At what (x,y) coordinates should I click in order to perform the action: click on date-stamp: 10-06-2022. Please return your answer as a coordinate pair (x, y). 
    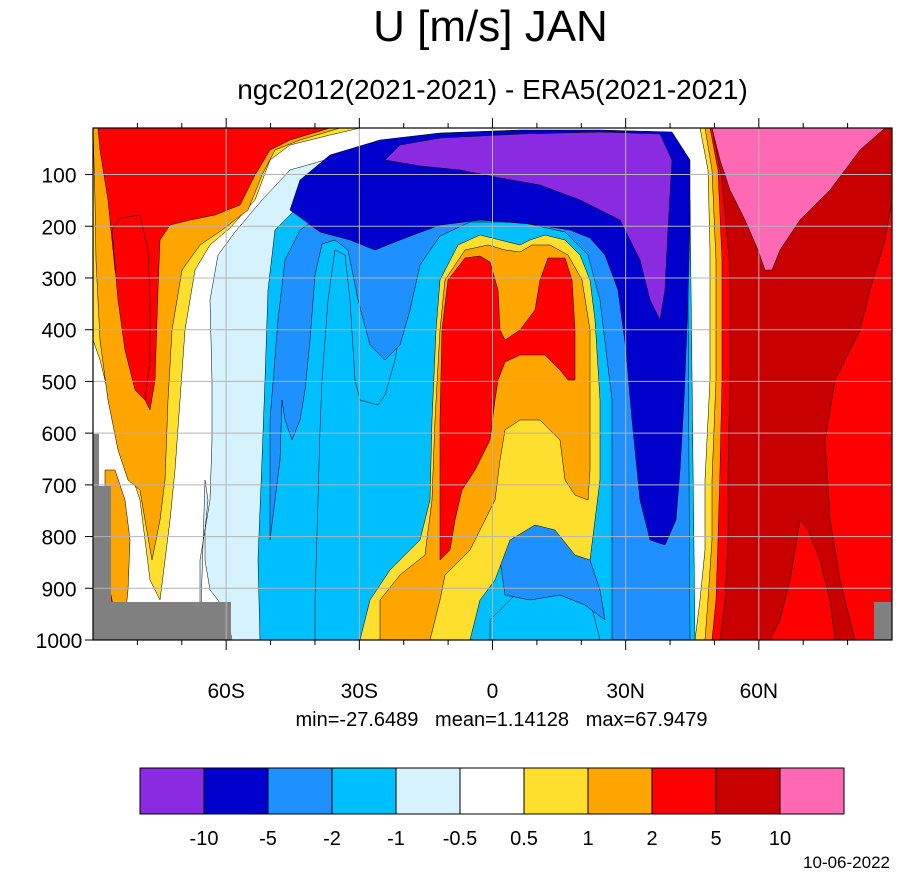
    Looking at the image, I should click on (846, 862).